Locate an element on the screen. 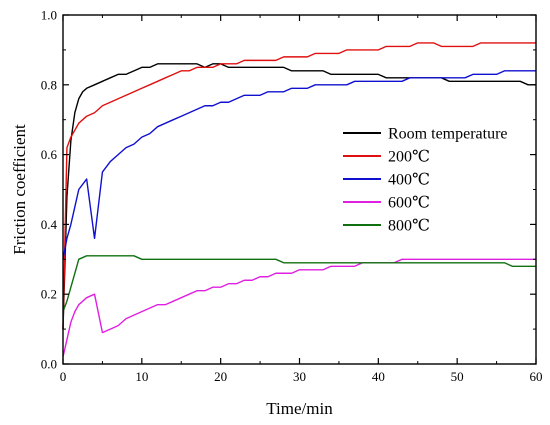  y-tick-label-4: 0.8 is located at coordinates (49, 84).